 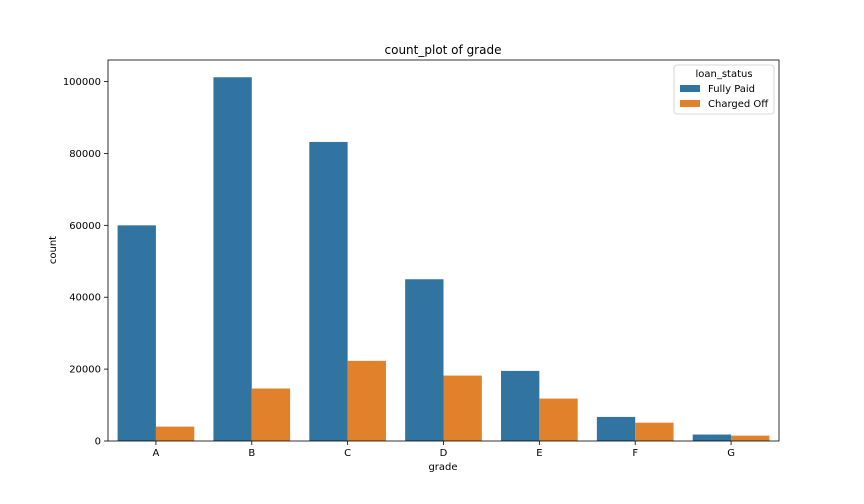 What do you see at coordinates (654, 431) in the screenshot?
I see `bar-charged-off-f` at bounding box center [654, 431].